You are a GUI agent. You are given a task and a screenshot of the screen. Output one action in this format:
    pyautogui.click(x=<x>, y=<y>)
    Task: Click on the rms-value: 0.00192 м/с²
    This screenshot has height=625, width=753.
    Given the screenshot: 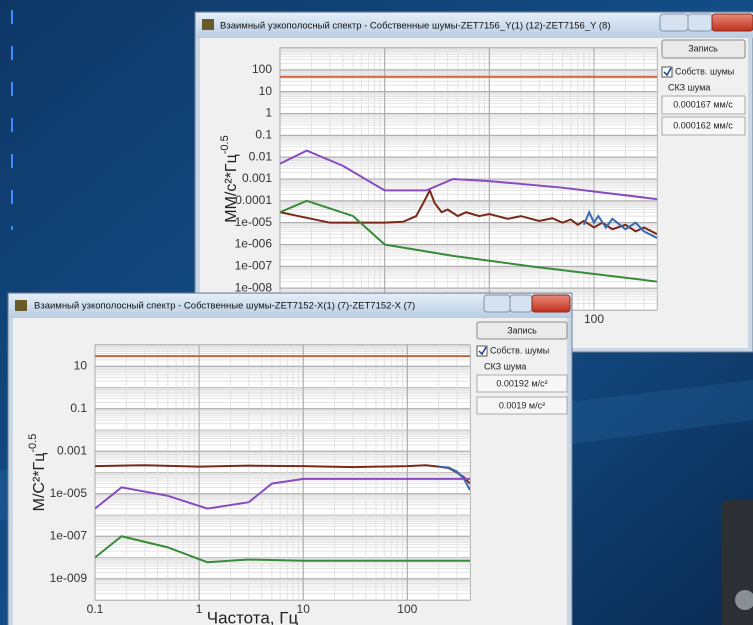 What is the action you would take?
    pyautogui.click(x=521, y=383)
    